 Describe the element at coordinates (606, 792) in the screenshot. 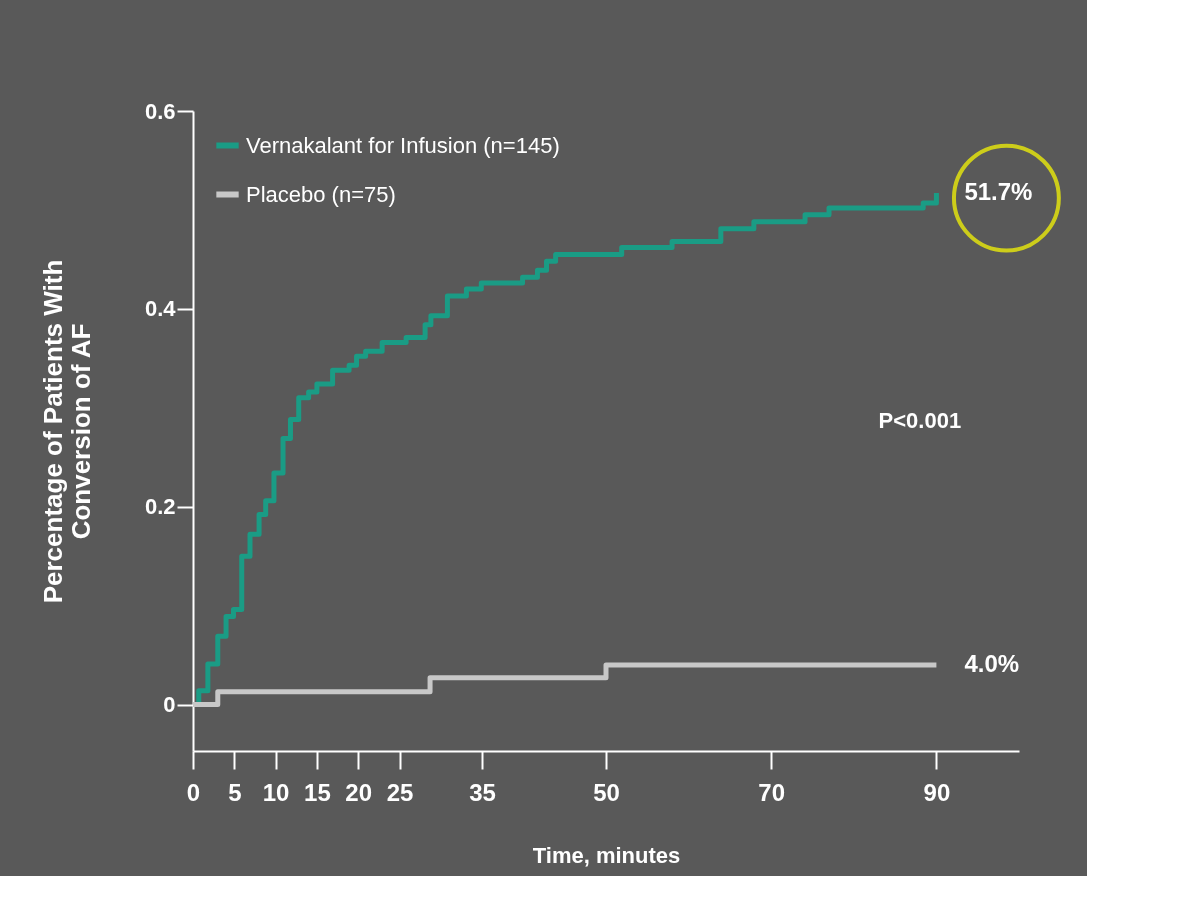

I see `x-tick-label: 50` at that location.